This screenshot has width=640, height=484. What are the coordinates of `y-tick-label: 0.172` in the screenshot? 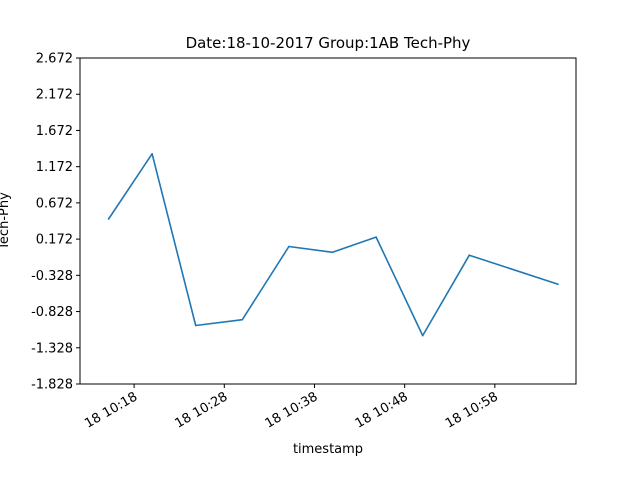 It's located at (54, 240).